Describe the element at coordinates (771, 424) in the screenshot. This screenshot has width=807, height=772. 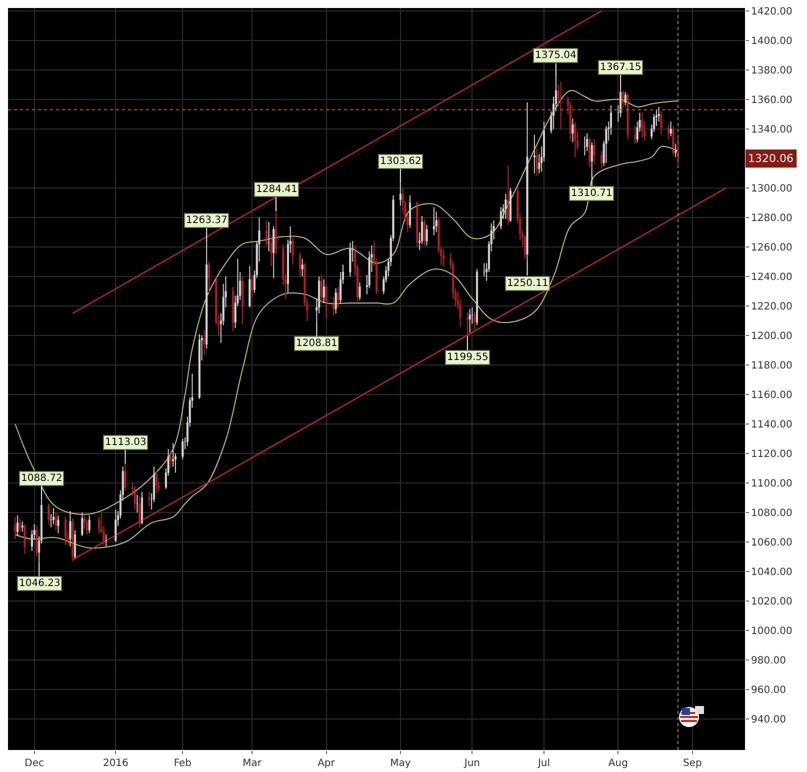
I see `y-tick-label: 1140.00` at that location.